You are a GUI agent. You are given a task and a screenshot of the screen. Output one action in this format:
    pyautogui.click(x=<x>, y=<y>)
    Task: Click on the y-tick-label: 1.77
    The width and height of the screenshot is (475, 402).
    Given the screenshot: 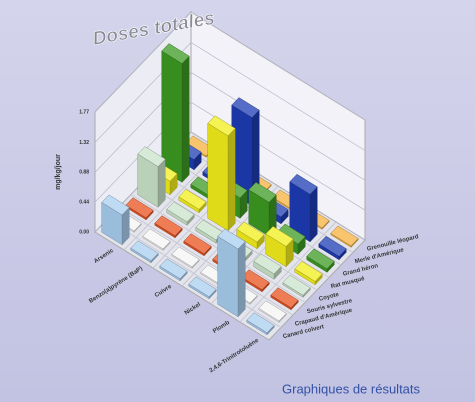 What is the action you would take?
    pyautogui.click(x=84, y=112)
    